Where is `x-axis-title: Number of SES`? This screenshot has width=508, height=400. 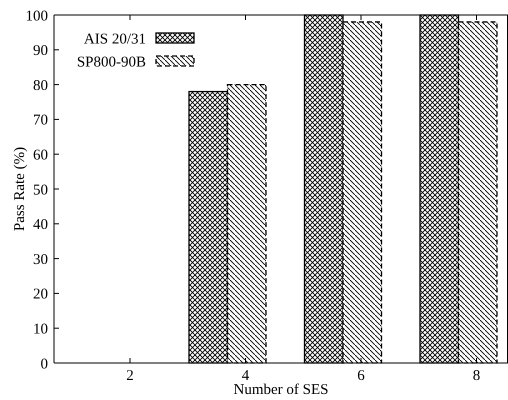 x-axis-title: Number of SES is located at coordinates (281, 390).